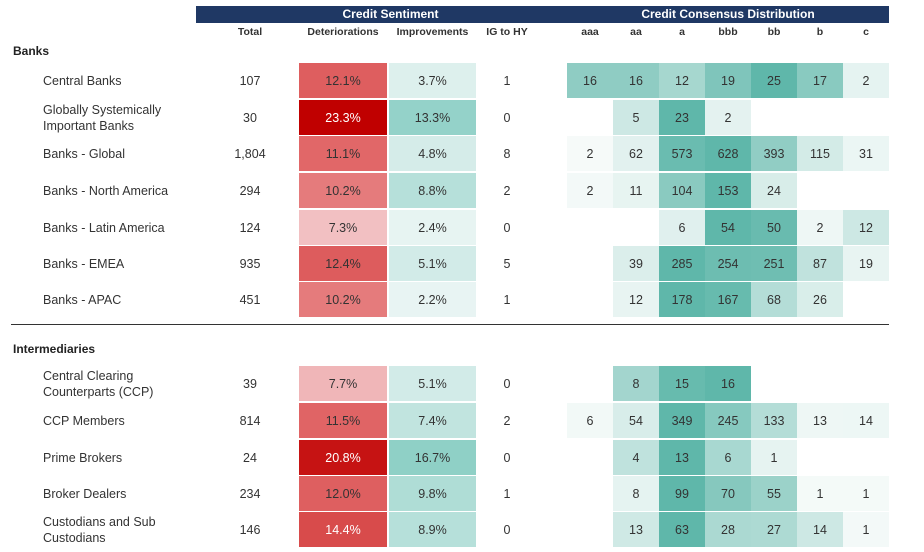 The width and height of the screenshot is (924, 552). What do you see at coordinates (590, 32) in the screenshot?
I see `column-header-rating-aaa: aaa` at bounding box center [590, 32].